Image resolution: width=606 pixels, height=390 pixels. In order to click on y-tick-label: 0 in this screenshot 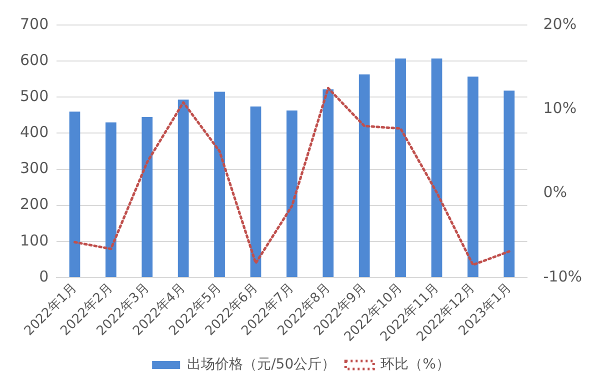, I will do `click(44, 276)`.